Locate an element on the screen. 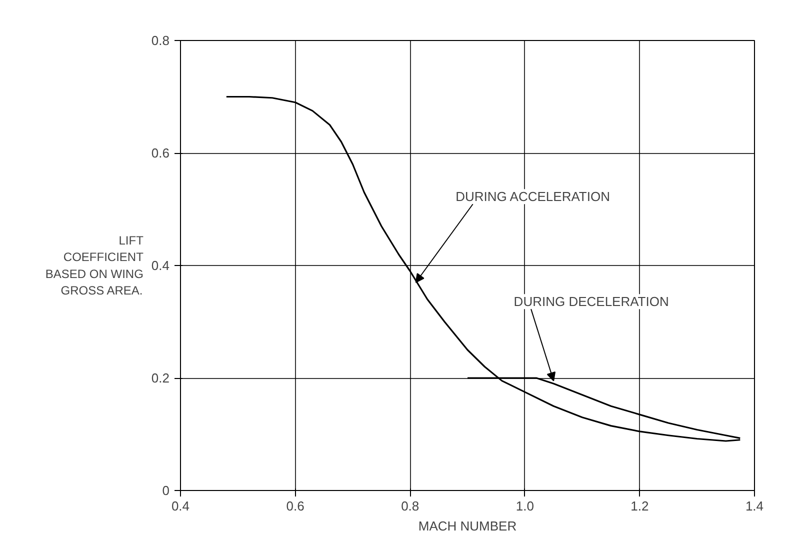  y-tick-label: 0.4 is located at coordinates (160, 265).